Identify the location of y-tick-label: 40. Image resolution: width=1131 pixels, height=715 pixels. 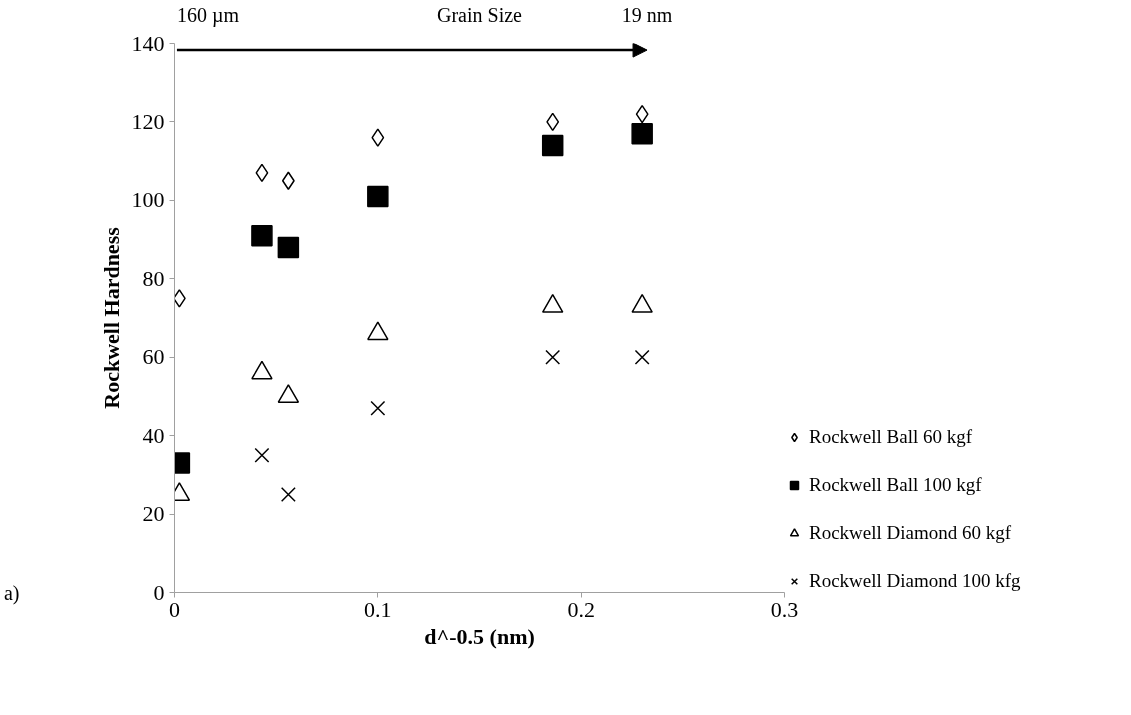
(153, 435).